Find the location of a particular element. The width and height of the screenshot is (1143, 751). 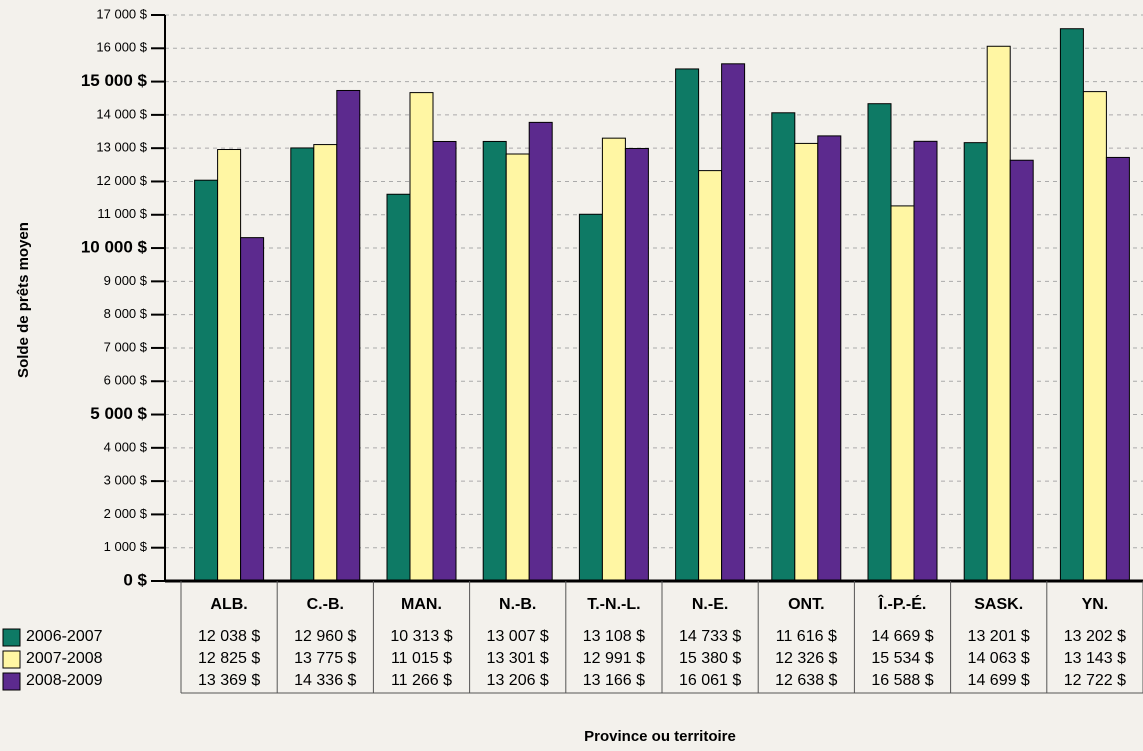

table-value: 15 380 $ is located at coordinates (710, 658).